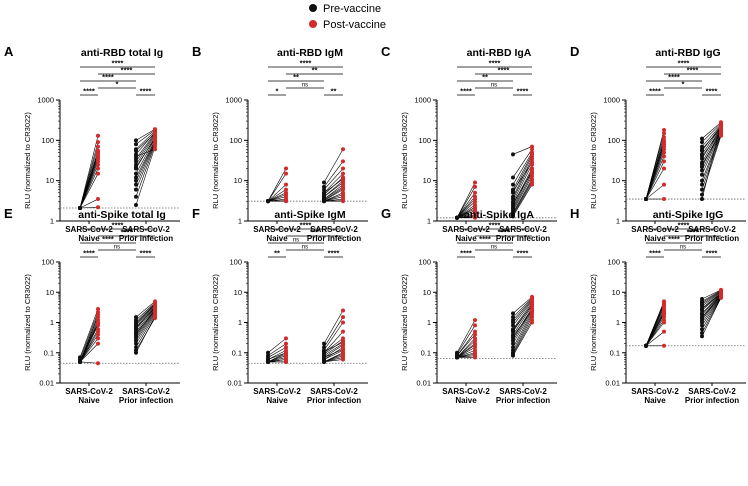 The image size is (748, 486). I want to click on significance-label: *, so click(117, 84).